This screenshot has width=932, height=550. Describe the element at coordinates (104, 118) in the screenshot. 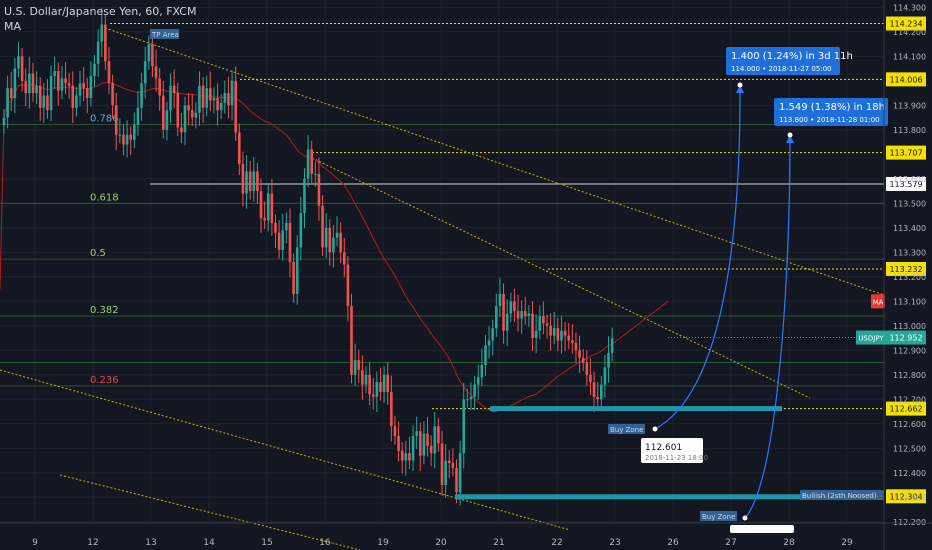

I see `fib-label: 0.786` at that location.